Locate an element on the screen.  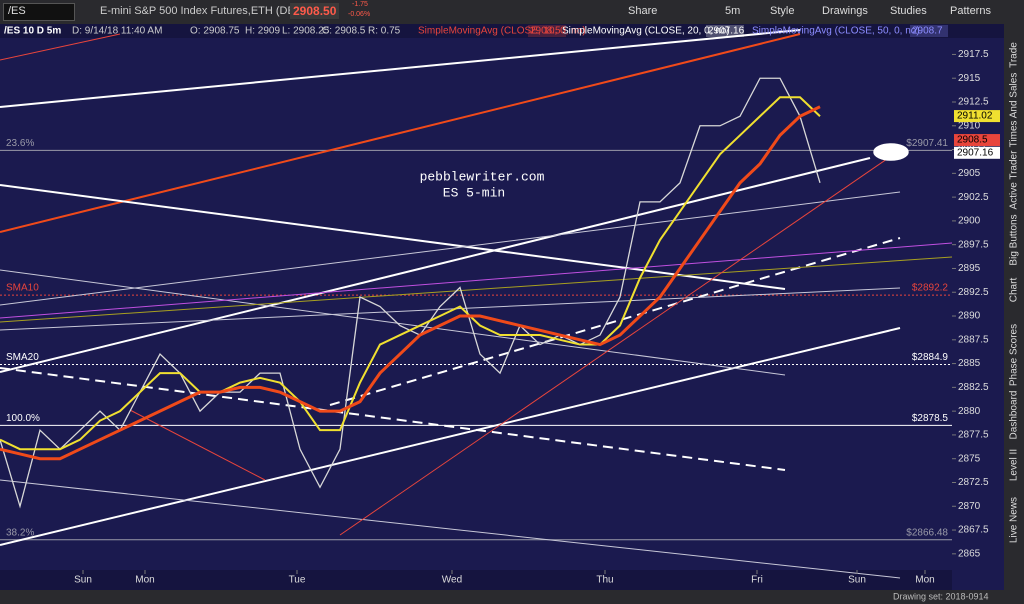
sidebar-tab: Times And Sales is located at coordinates (1014, 110).